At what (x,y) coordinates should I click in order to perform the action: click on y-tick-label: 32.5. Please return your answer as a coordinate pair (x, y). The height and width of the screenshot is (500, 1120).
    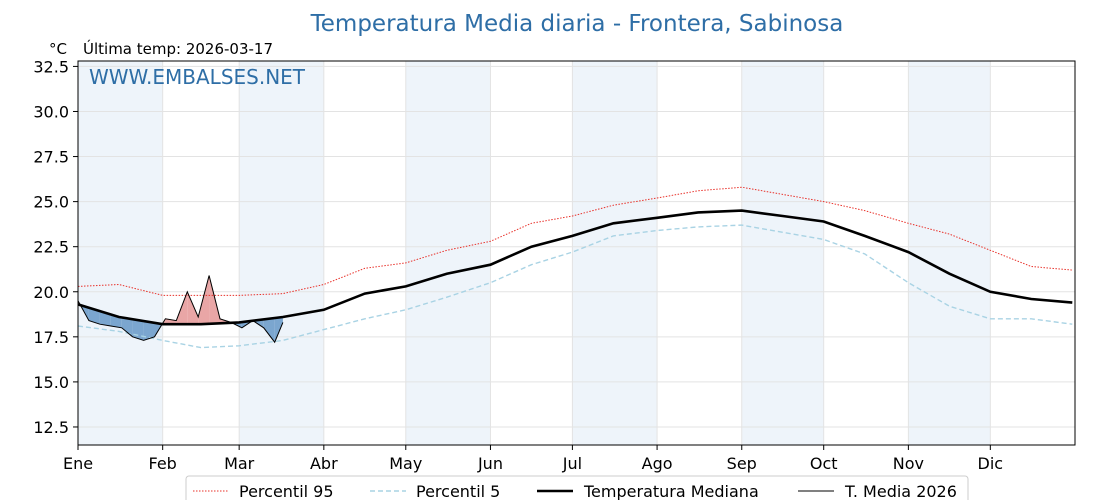
    Looking at the image, I should click on (51, 66).